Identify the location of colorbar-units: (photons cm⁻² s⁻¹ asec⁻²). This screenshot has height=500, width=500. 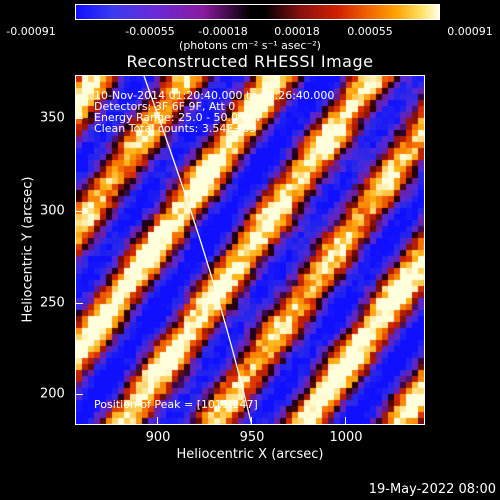
(250, 45).